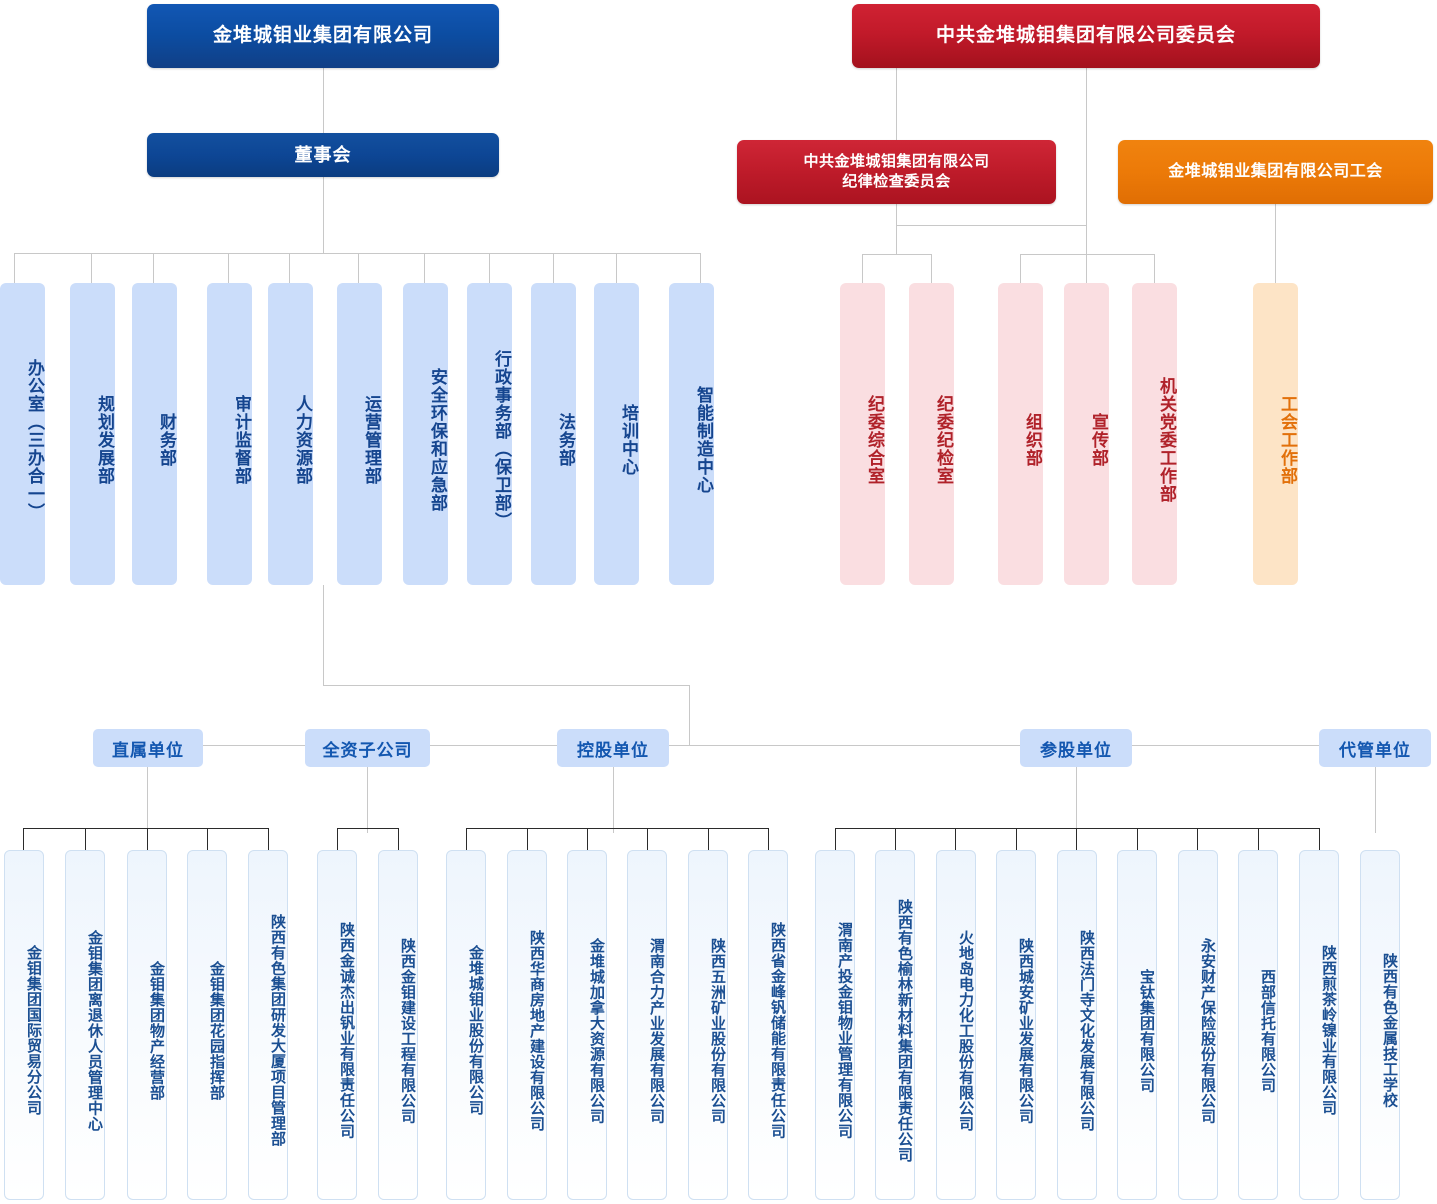 The image size is (1437, 1204). I want to click on dept-safety-environment-emergency: 安全环保和应急部, so click(425, 434).